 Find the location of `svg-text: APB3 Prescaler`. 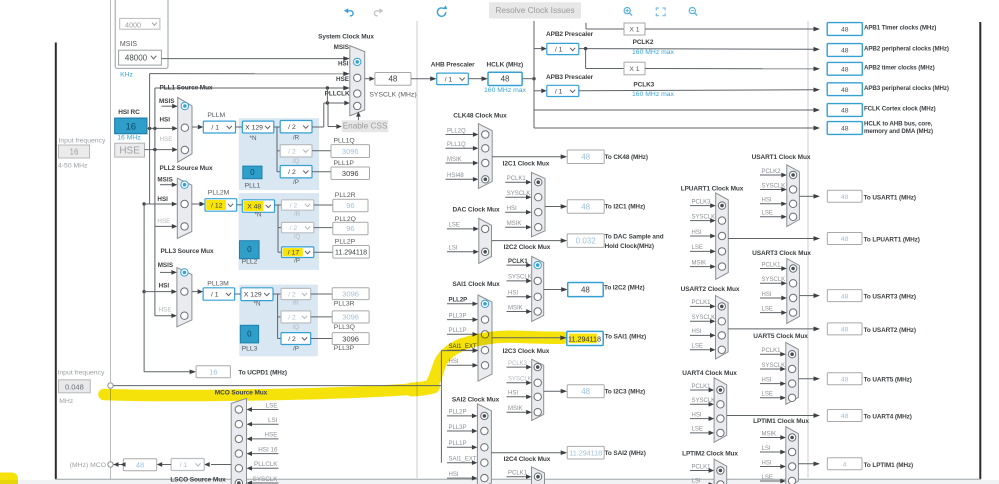

svg-text: APB3 Prescaler is located at coordinates (570, 77).